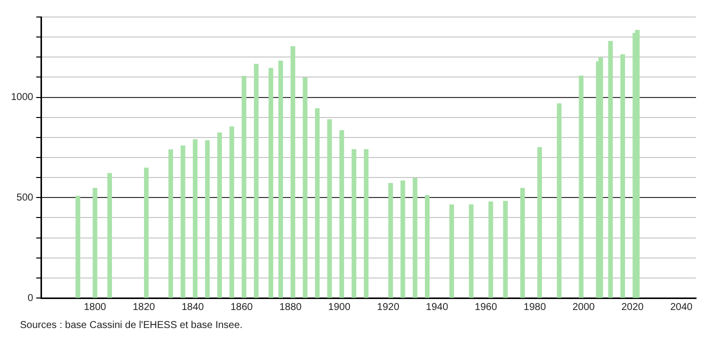 This screenshot has width=710, height=340. Describe the element at coordinates (31, 298) in the screenshot. I see `y-tick-label: 0` at that location.